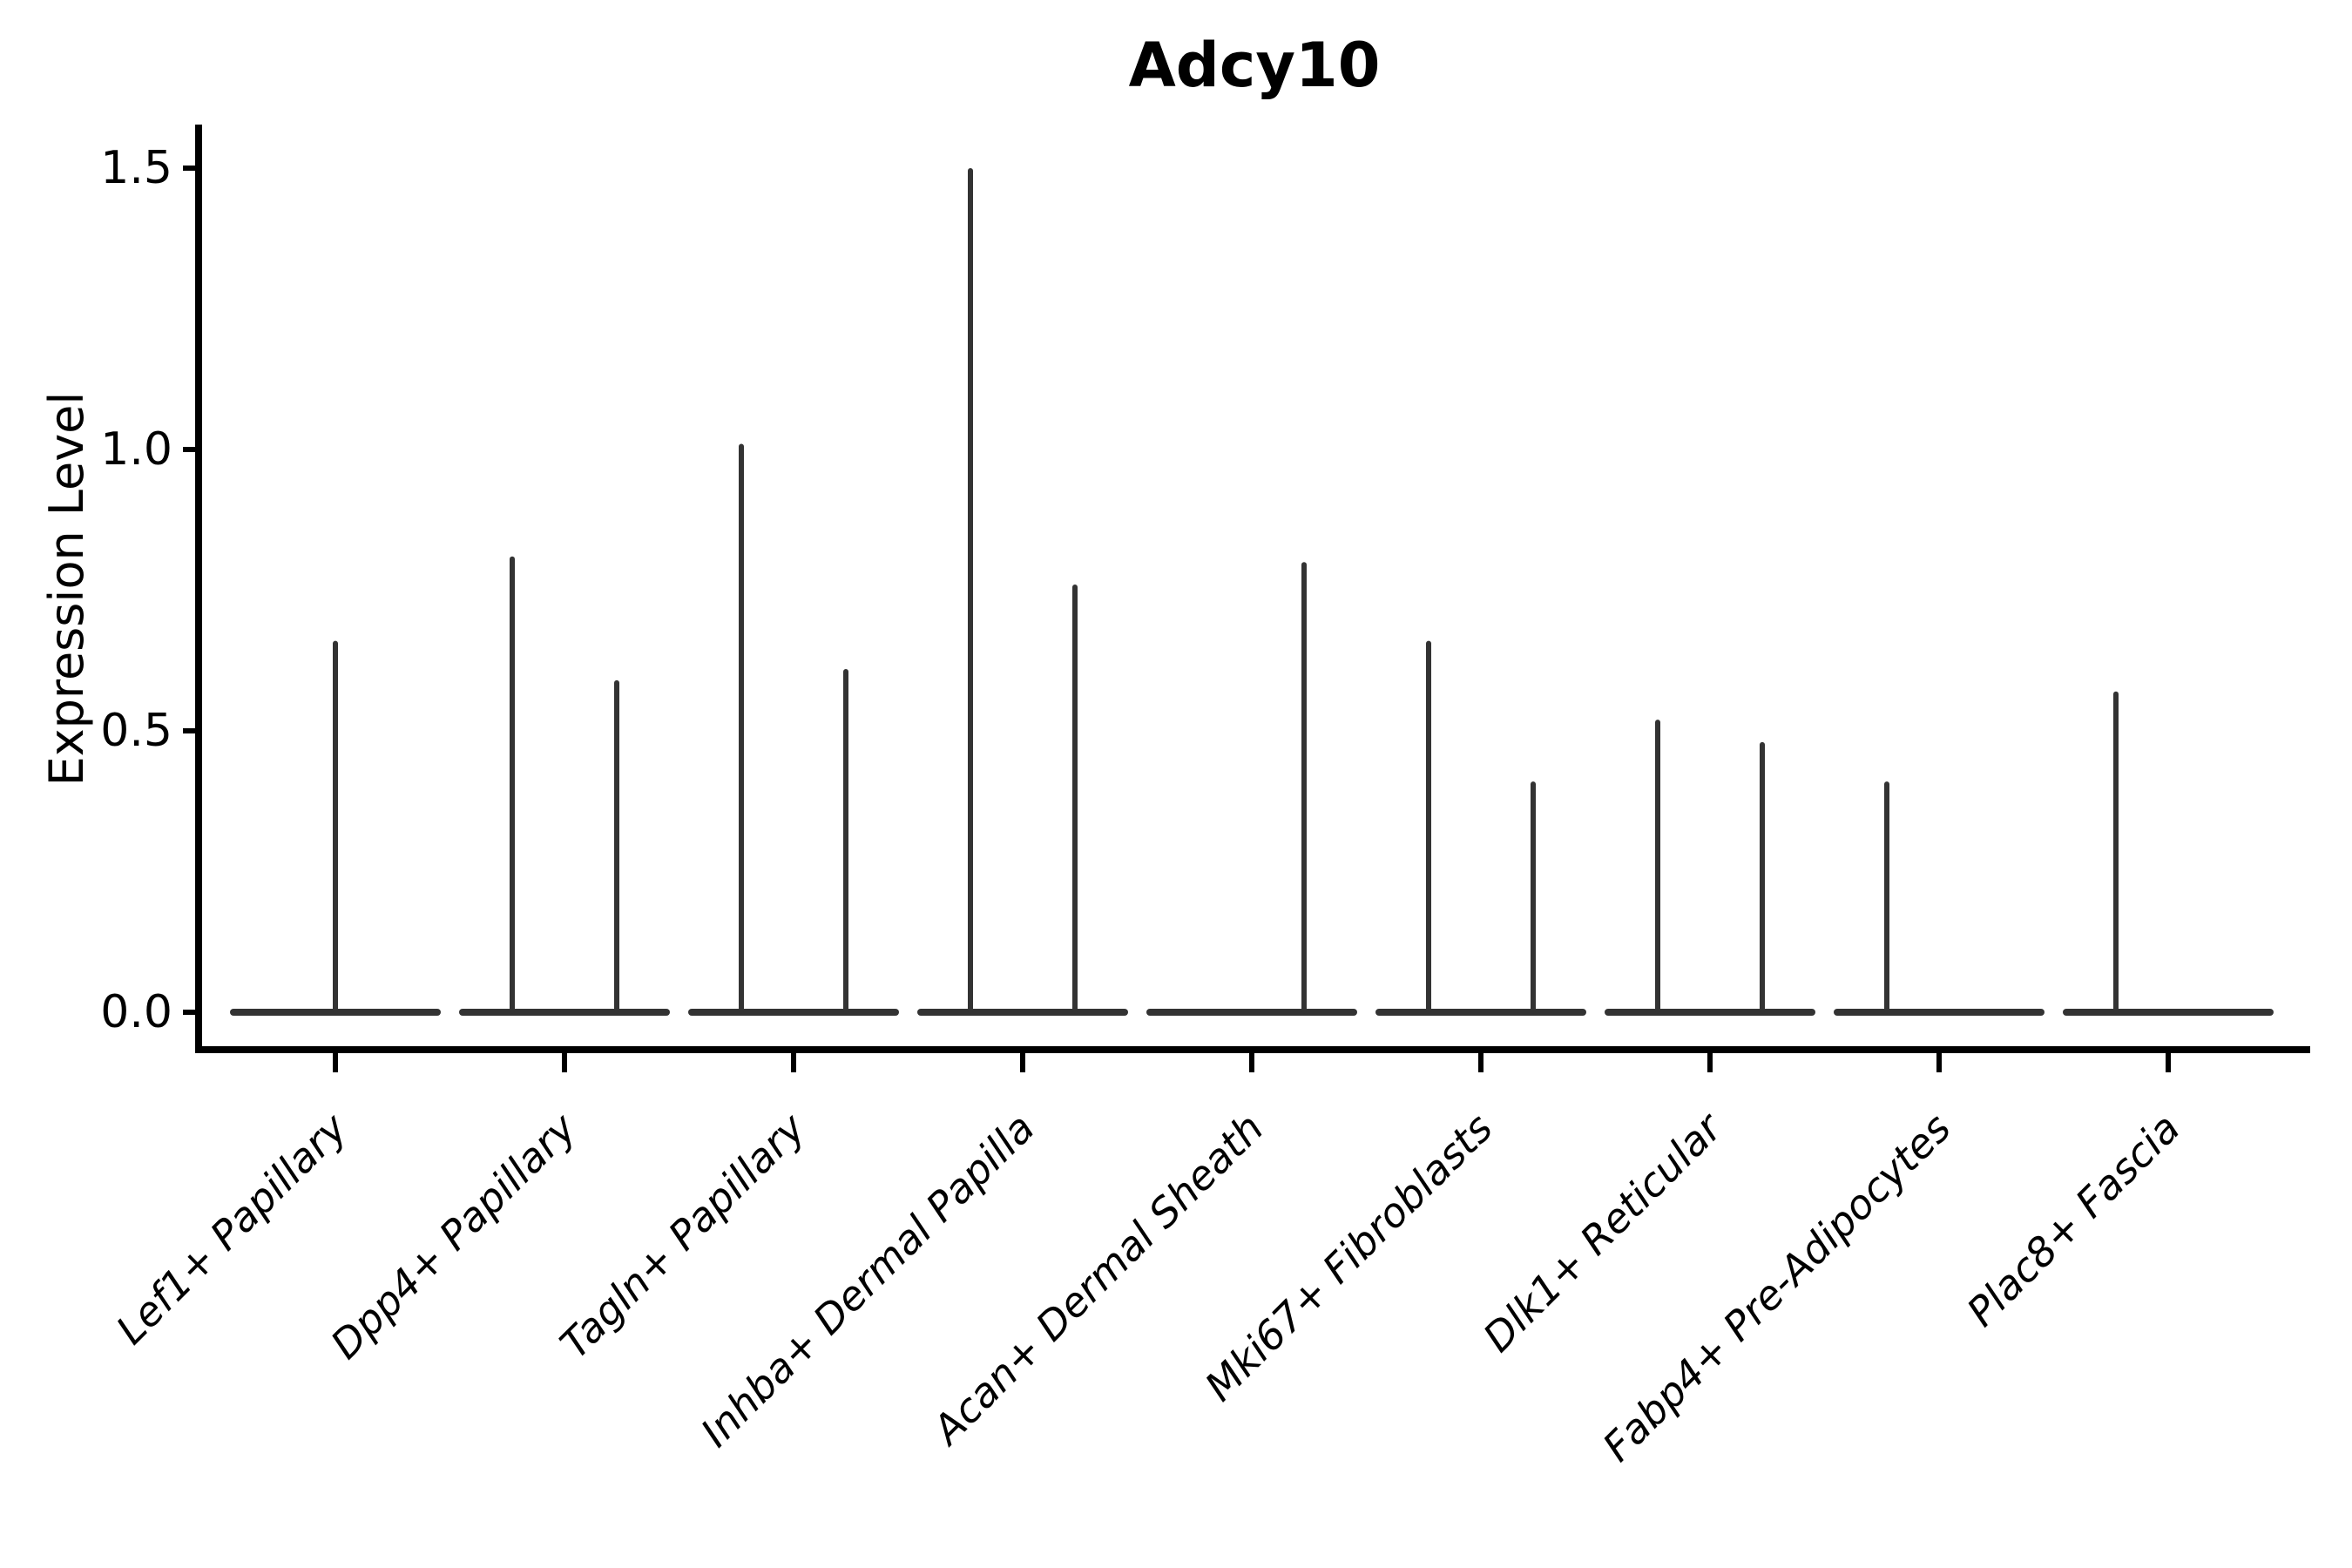 The height and width of the screenshot is (1568, 2352). I want to click on x-tick-label: Dpp4+ Papillary, so click(453, 1236).